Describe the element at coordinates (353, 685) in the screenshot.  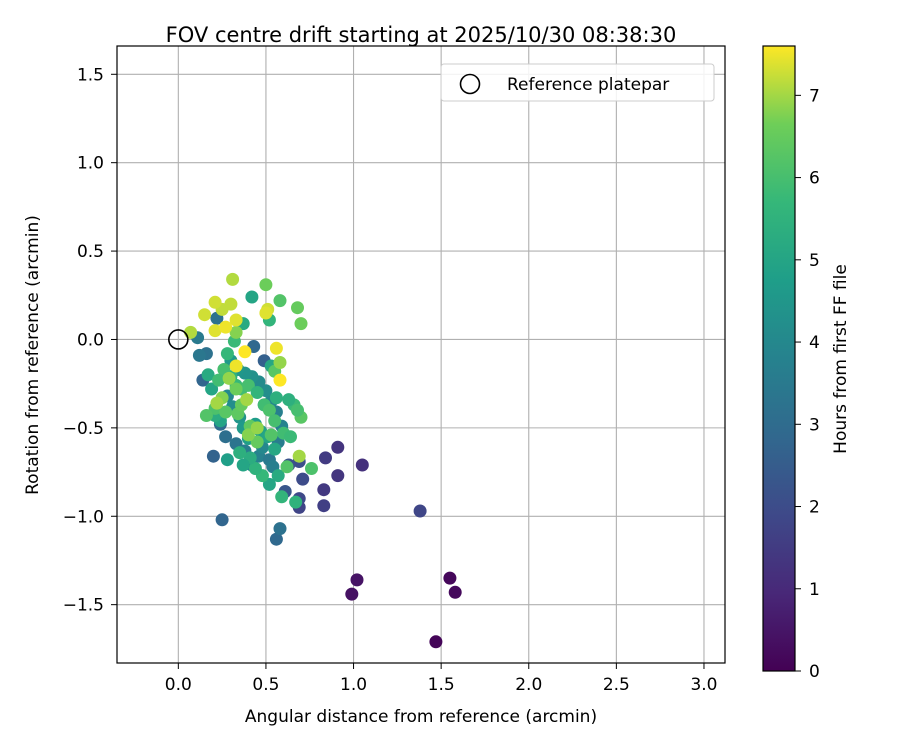
I see `x-tick-label: 1.0` at that location.